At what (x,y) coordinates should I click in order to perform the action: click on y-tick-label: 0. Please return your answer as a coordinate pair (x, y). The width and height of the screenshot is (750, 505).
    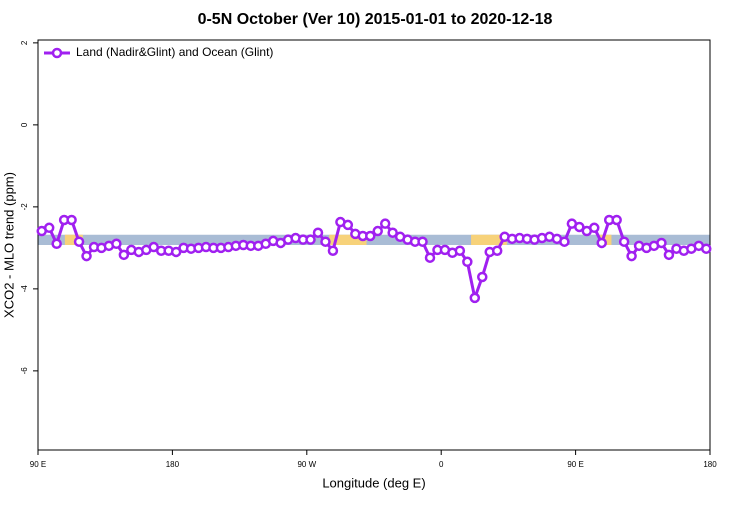
    Looking at the image, I should click on (24, 124).